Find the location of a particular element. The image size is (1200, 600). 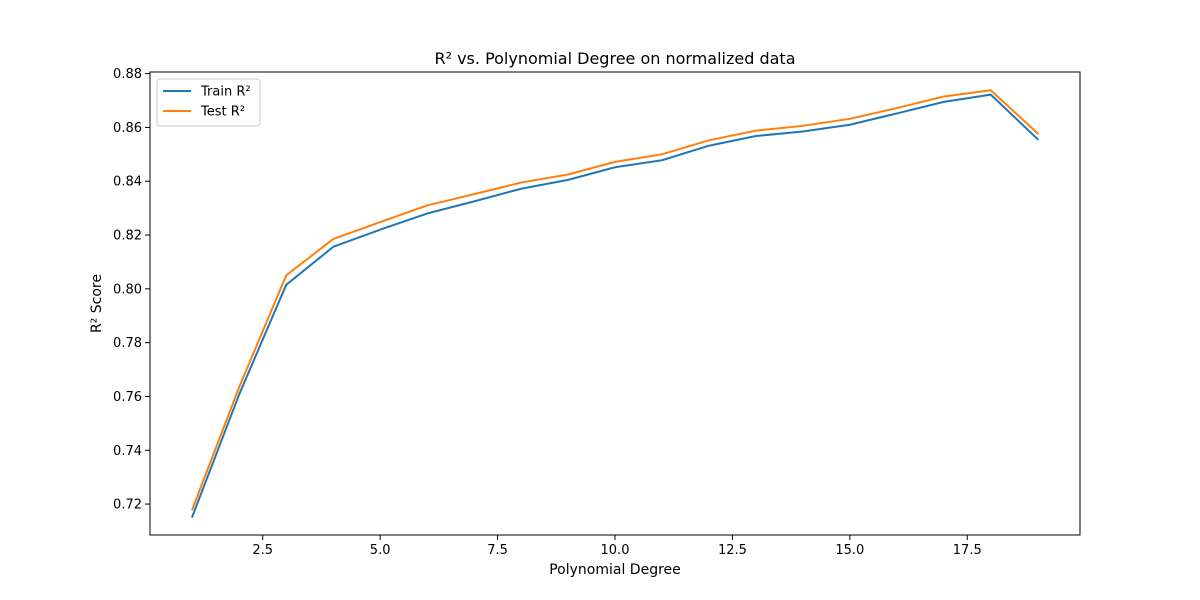

x-axis: 2.5 5.0 7.5 10.0 12.5 15.0 17.5 is located at coordinates (617, 546).